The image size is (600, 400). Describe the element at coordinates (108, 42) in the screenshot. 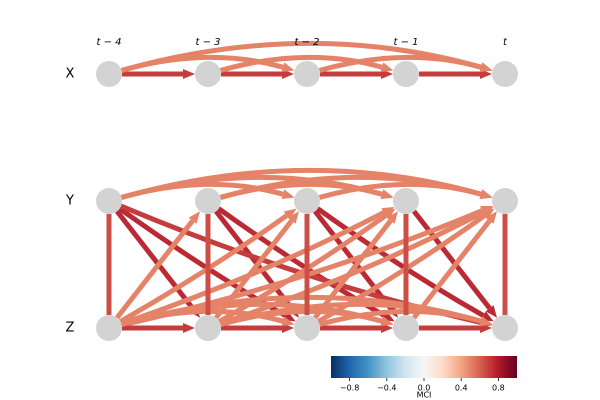

I see `time-label: t − 4` at that location.